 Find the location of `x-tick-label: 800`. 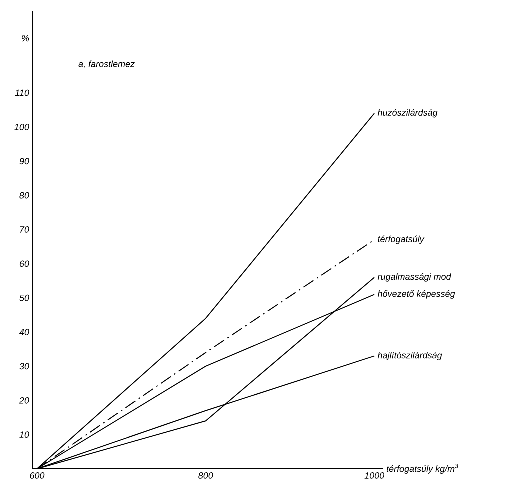

x-tick-label: 800 is located at coordinates (206, 475).